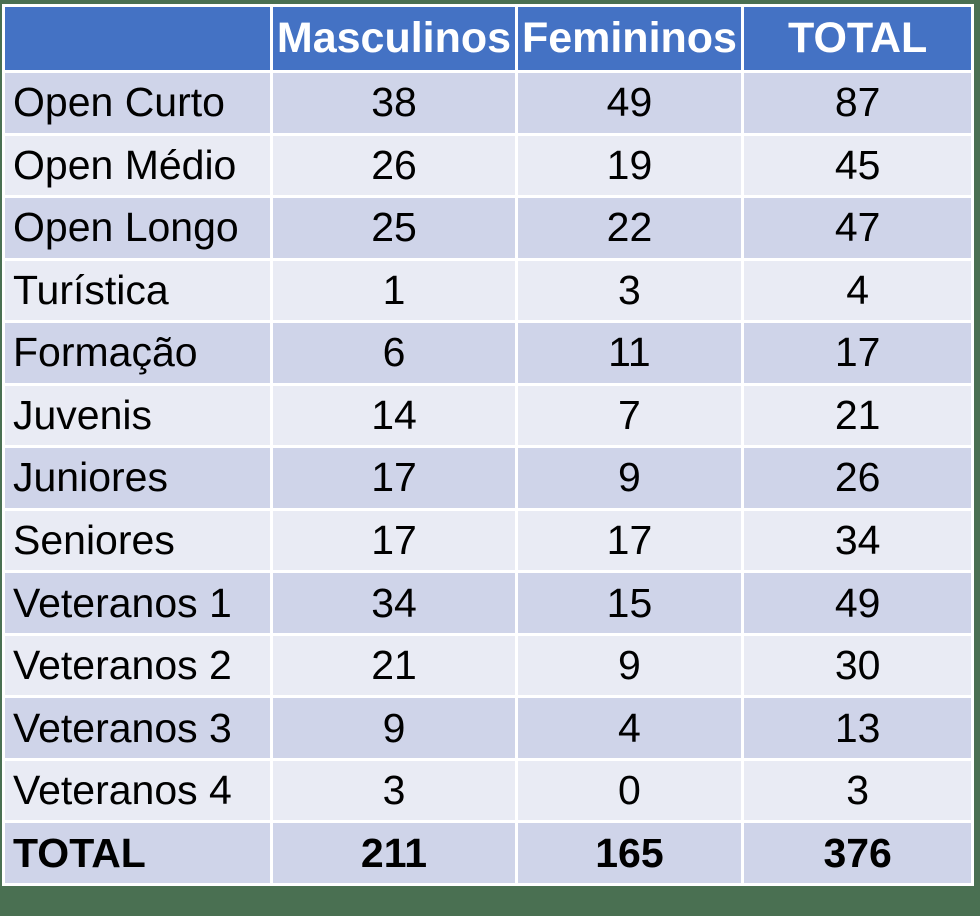 The height and width of the screenshot is (916, 980). I want to click on value-cell: 0, so click(629, 790).